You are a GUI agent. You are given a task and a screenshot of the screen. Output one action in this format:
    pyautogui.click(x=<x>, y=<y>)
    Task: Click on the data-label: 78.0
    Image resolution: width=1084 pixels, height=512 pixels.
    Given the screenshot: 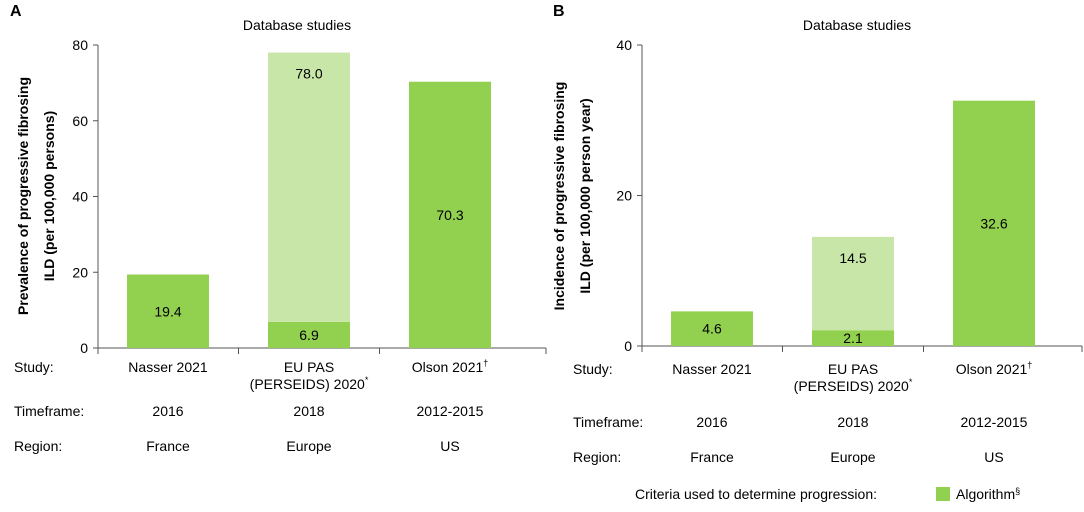 What is the action you would take?
    pyautogui.click(x=308, y=74)
    